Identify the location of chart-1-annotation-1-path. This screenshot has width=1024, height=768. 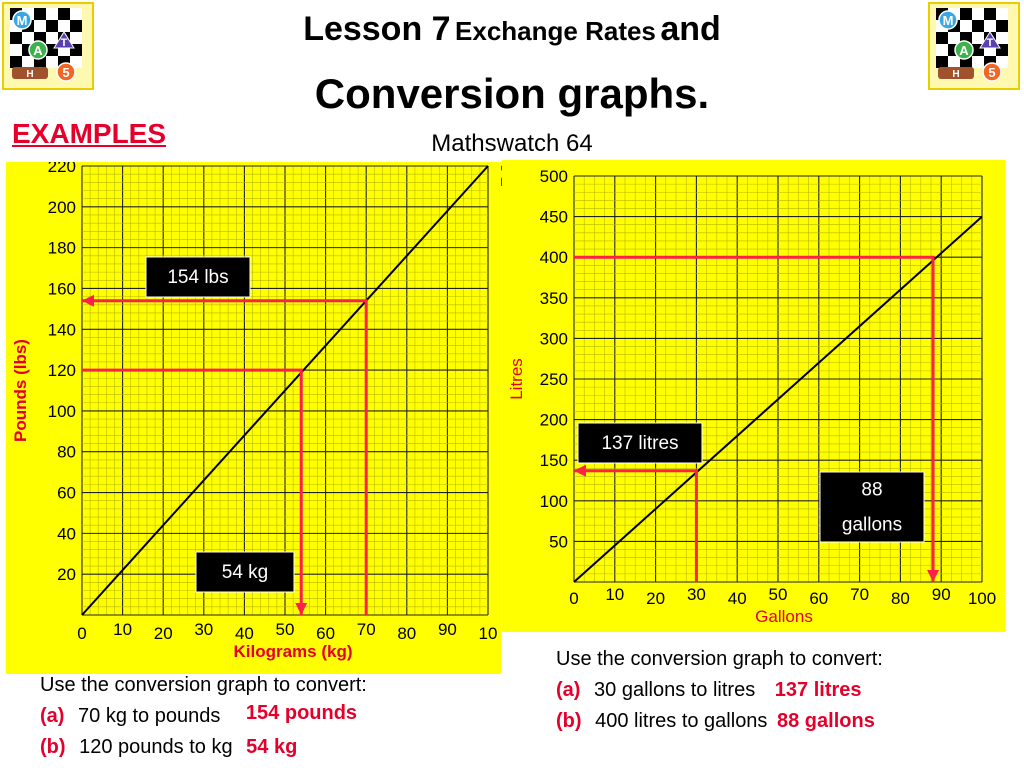
(225, 457).